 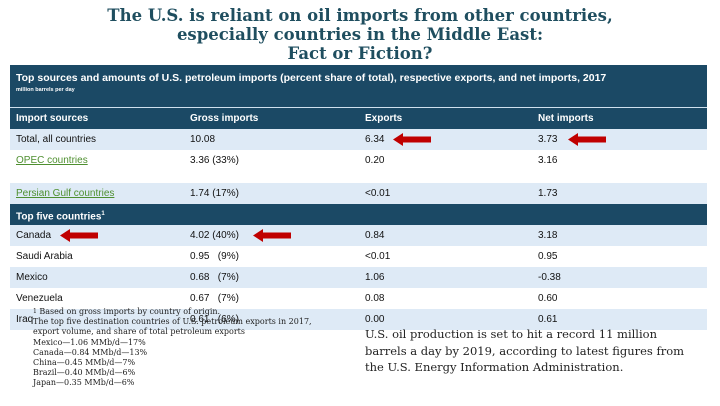 I want to click on row-exports: 1.06, so click(x=375, y=277).